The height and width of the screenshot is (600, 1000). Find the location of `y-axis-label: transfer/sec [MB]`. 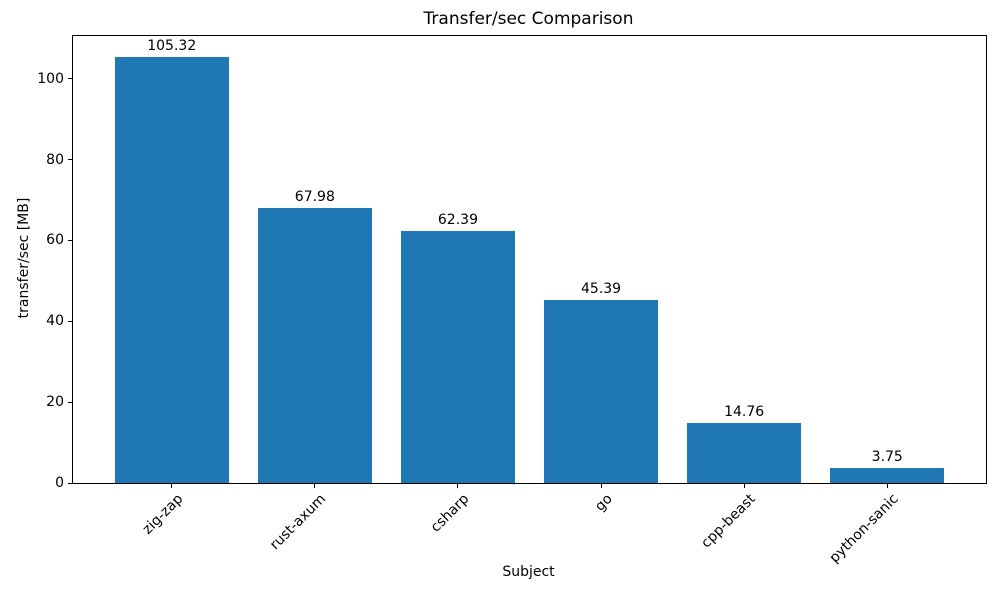

y-axis-label: transfer/sec [MB] is located at coordinates (24, 258).